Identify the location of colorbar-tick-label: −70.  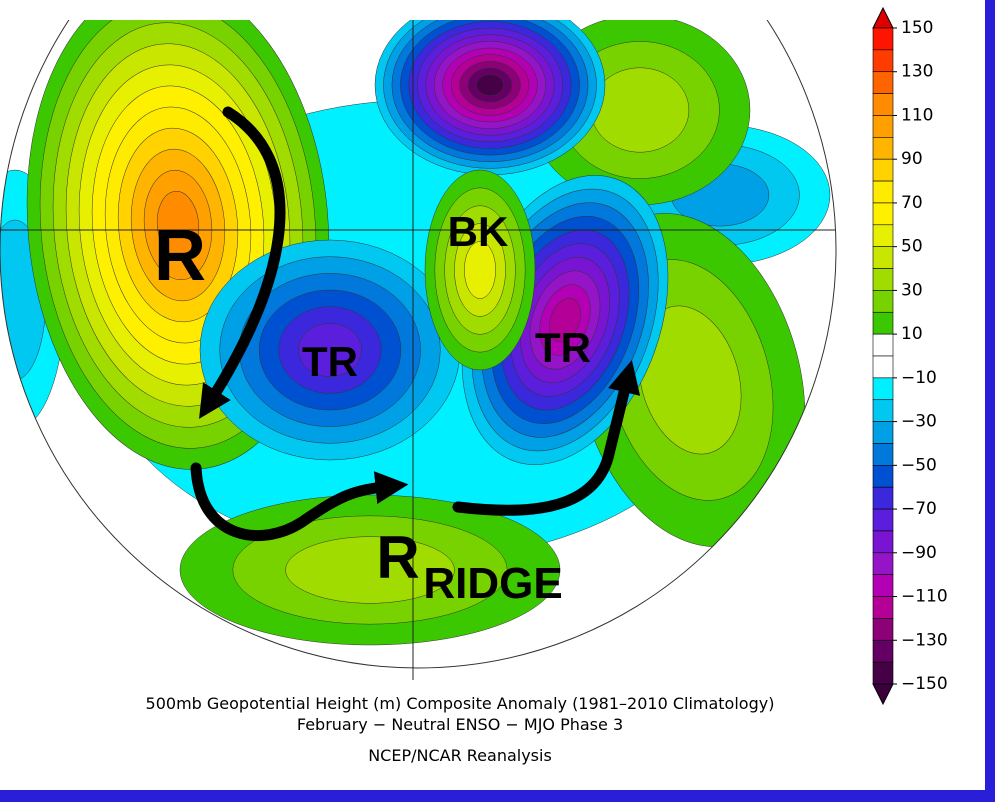
(919, 509).